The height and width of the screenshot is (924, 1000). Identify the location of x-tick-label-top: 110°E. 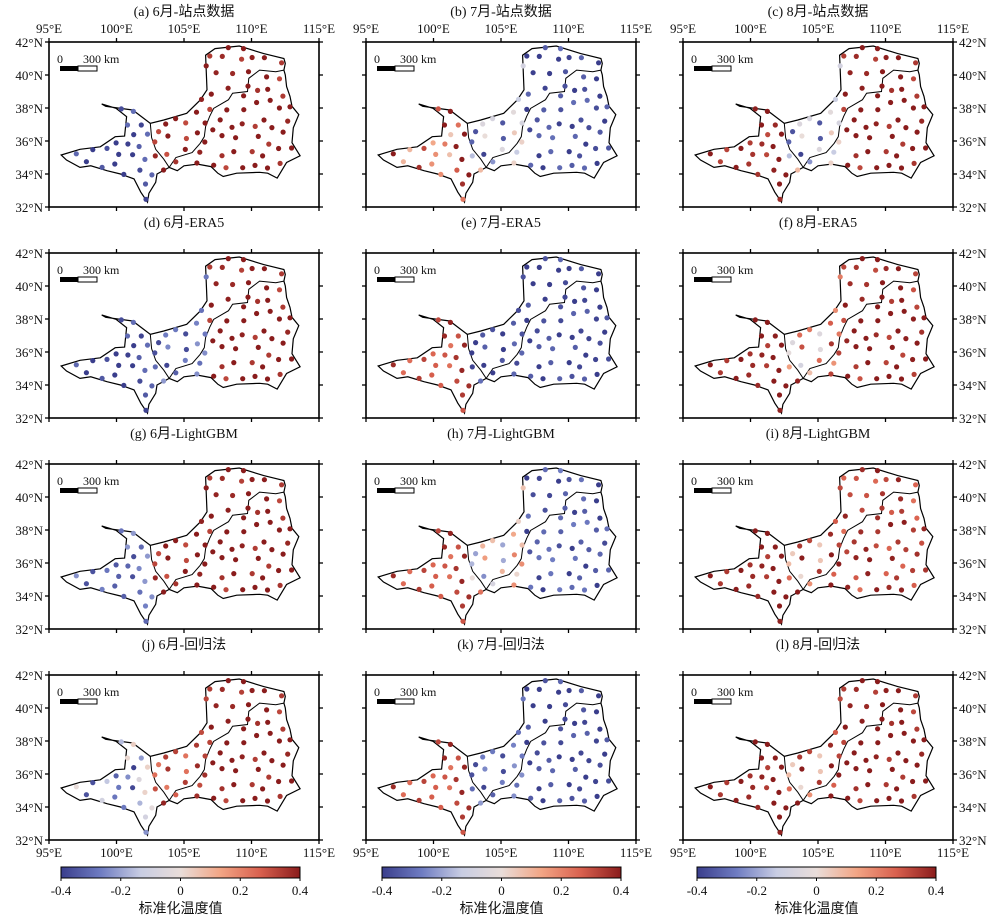
(251, 28).